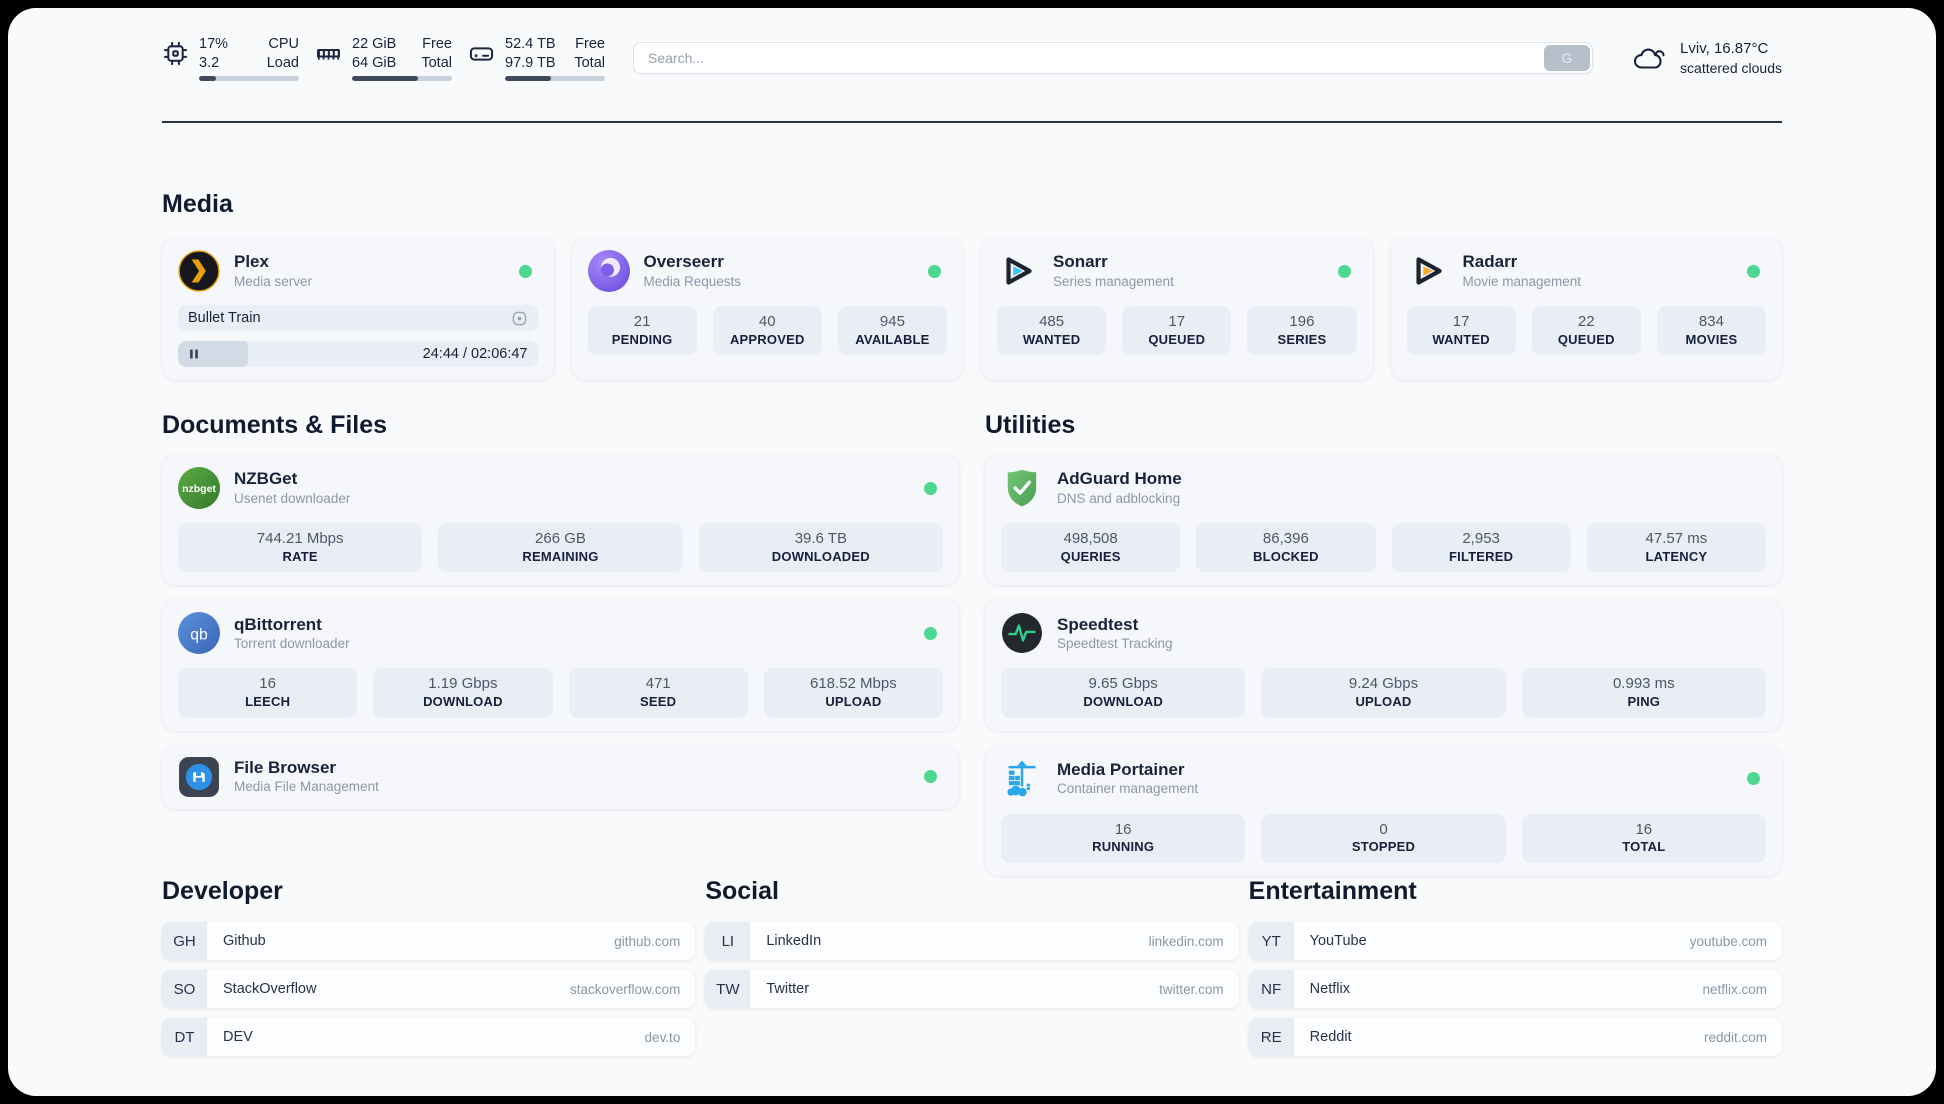  Describe the element at coordinates (1286, 556) in the screenshot. I see `stat-label: BLOCKED` at that location.